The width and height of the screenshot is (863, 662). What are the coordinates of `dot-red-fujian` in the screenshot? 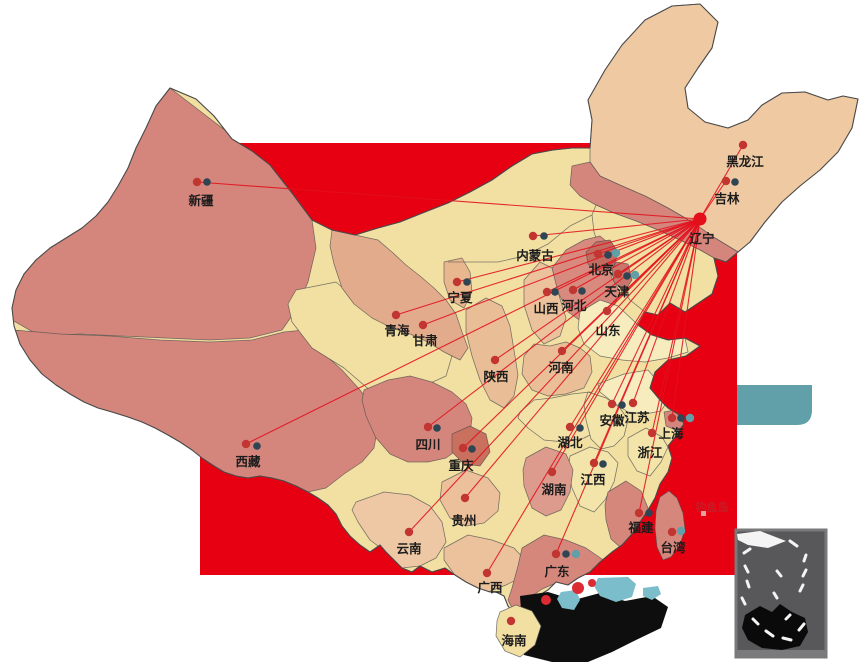 It's located at (639, 513).